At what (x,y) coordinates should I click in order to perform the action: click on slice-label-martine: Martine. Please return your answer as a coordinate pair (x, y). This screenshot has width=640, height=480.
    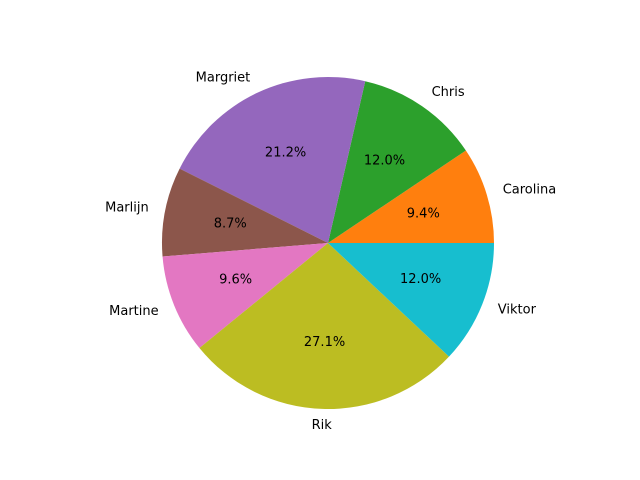
    Looking at the image, I should click on (133, 311).